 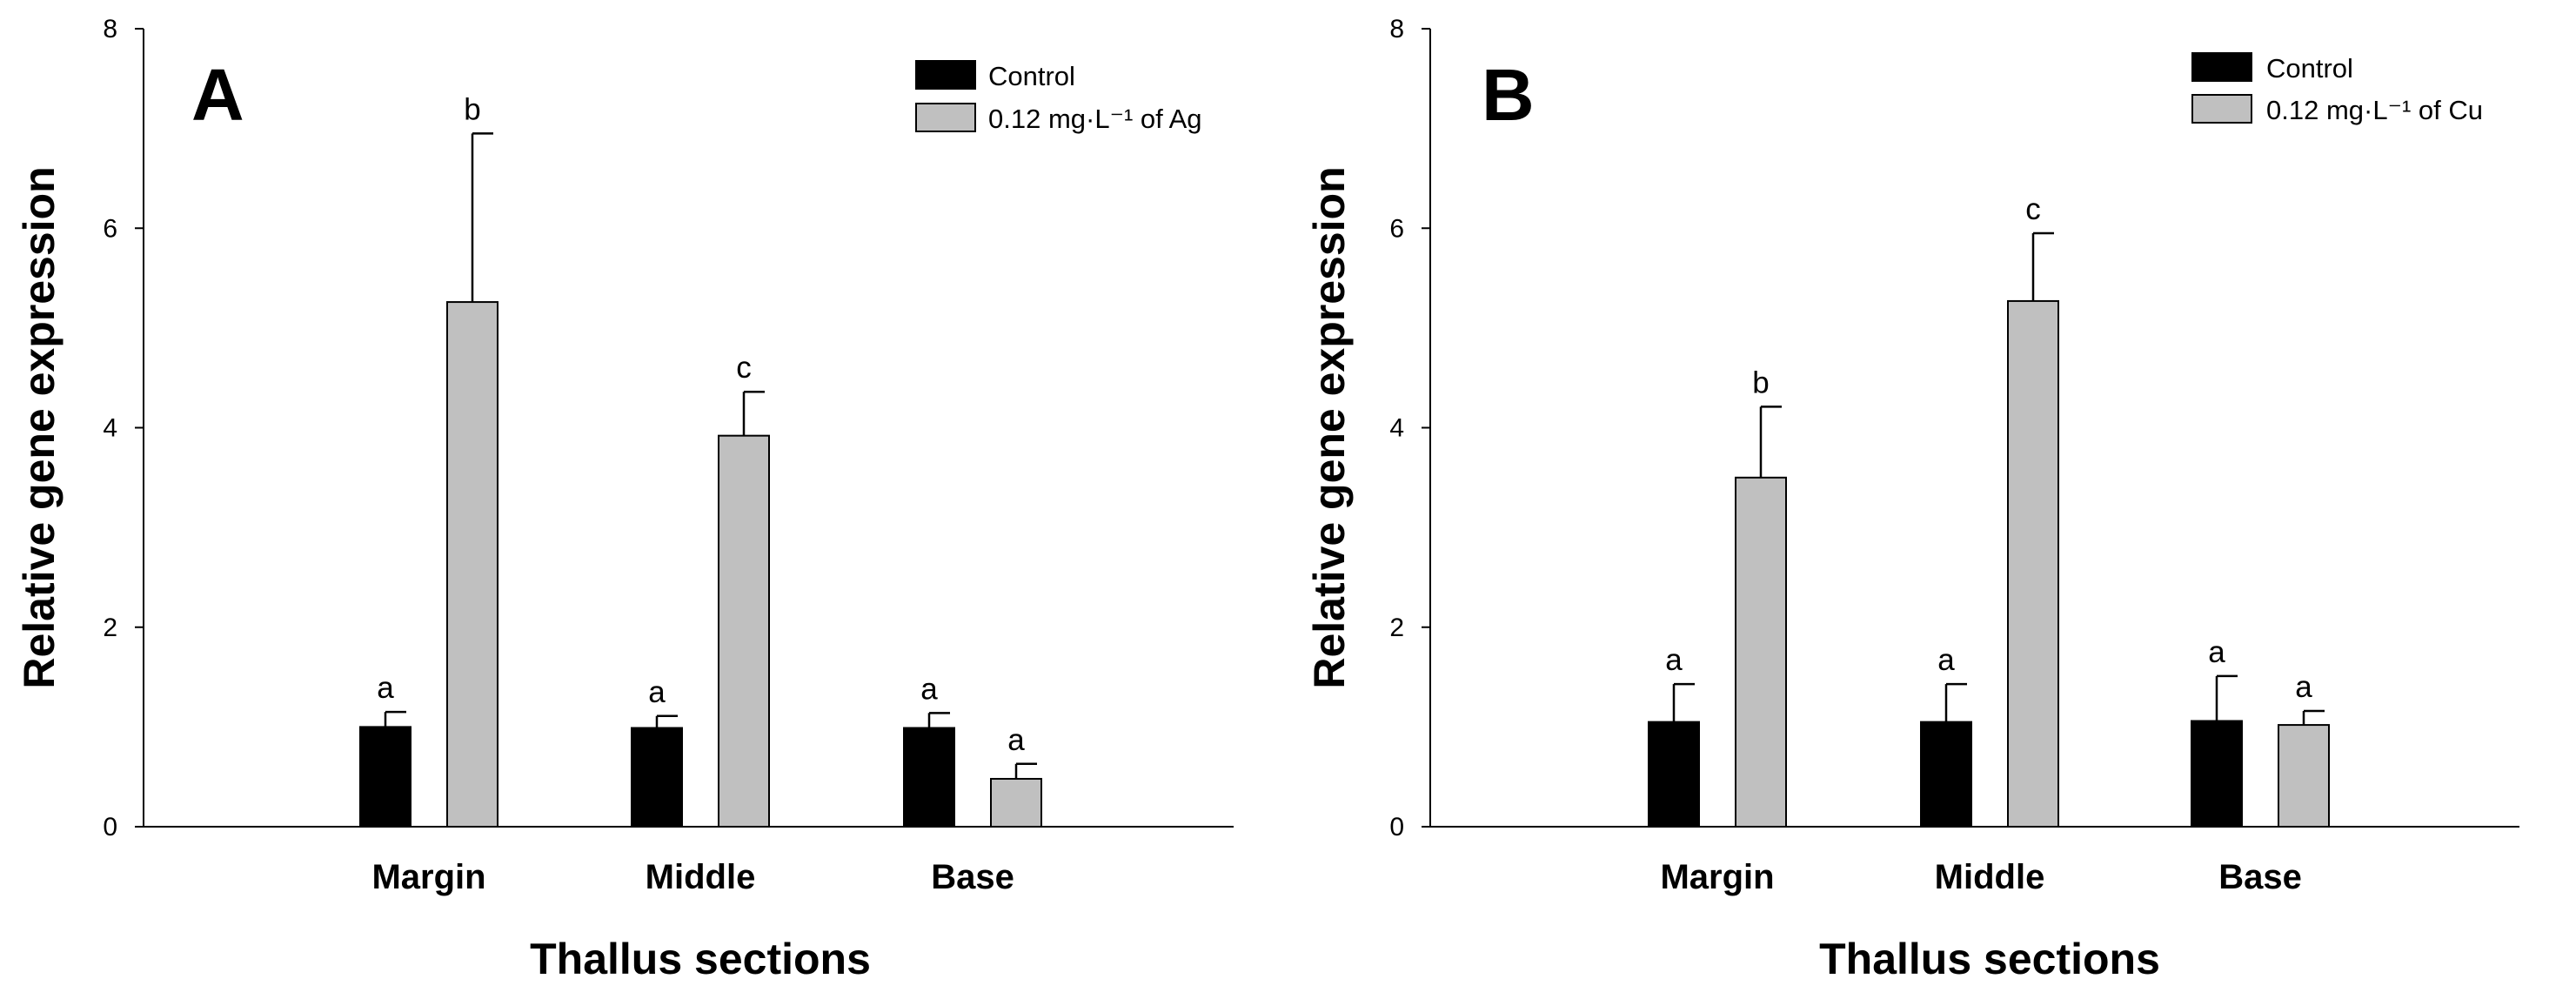 What do you see at coordinates (1508, 95) in the screenshot?
I see `panel-letter: B` at bounding box center [1508, 95].